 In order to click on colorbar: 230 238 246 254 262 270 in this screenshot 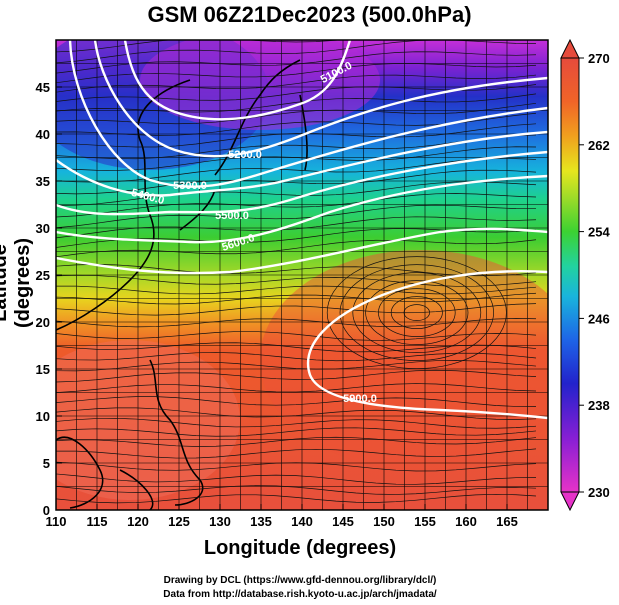, I will do `click(585, 275)`.